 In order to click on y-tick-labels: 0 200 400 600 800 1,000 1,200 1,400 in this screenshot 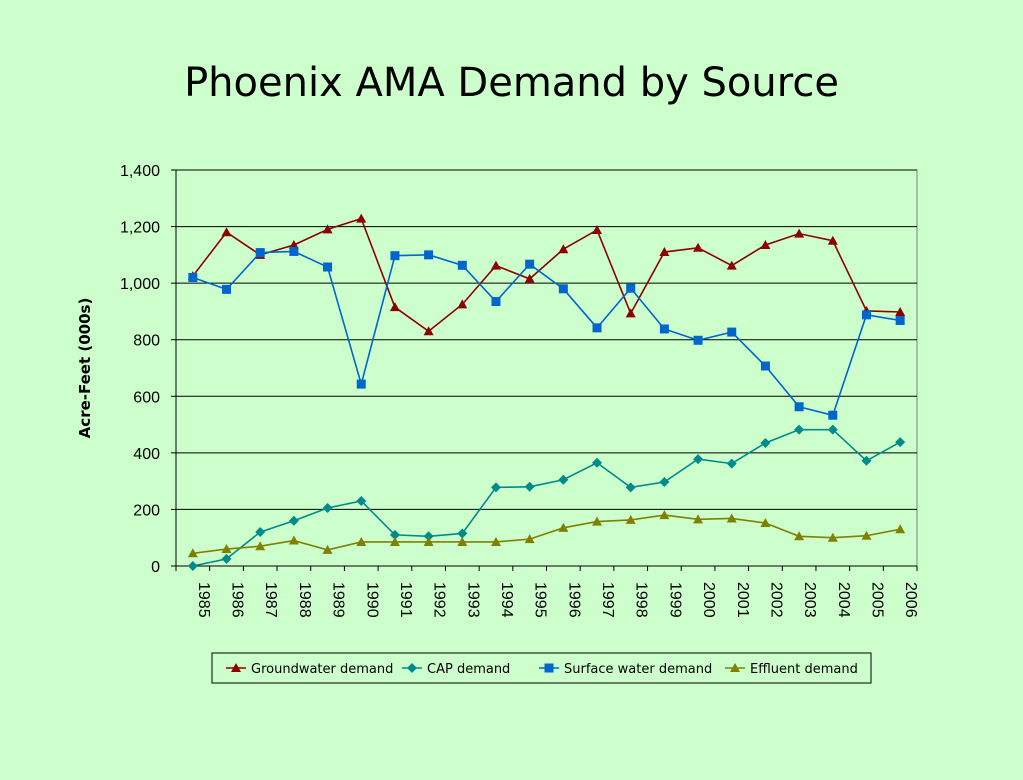, I will do `click(140, 369)`.